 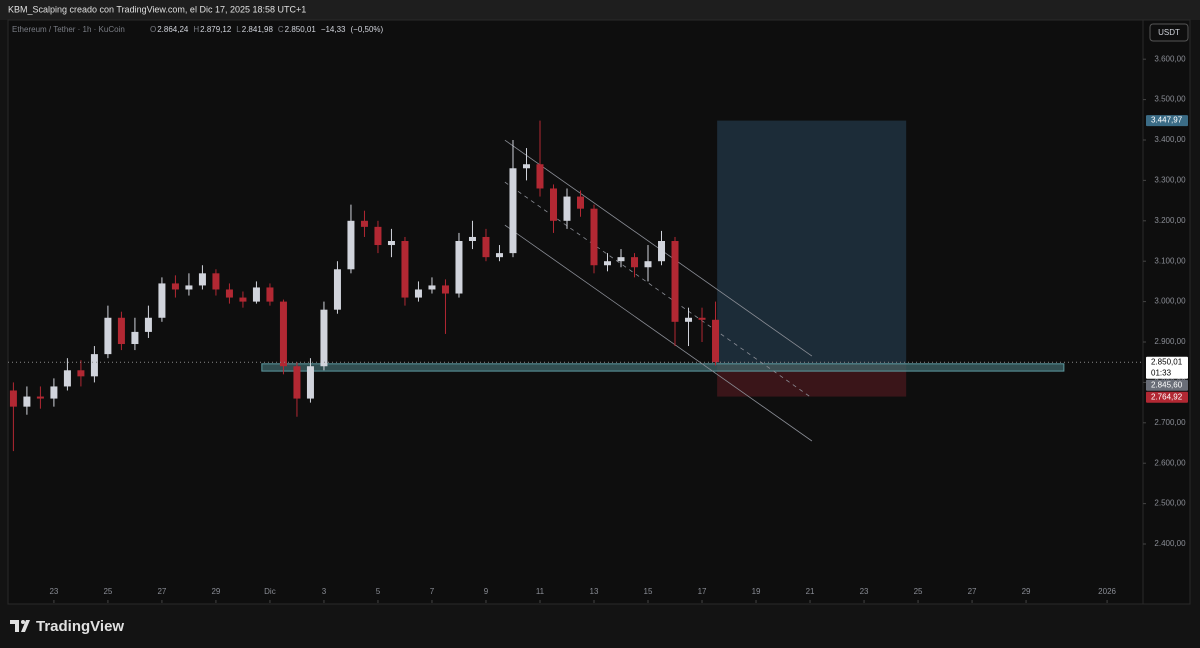 I want to click on y-tick-label: 2.500,00, so click(x=1170, y=503).